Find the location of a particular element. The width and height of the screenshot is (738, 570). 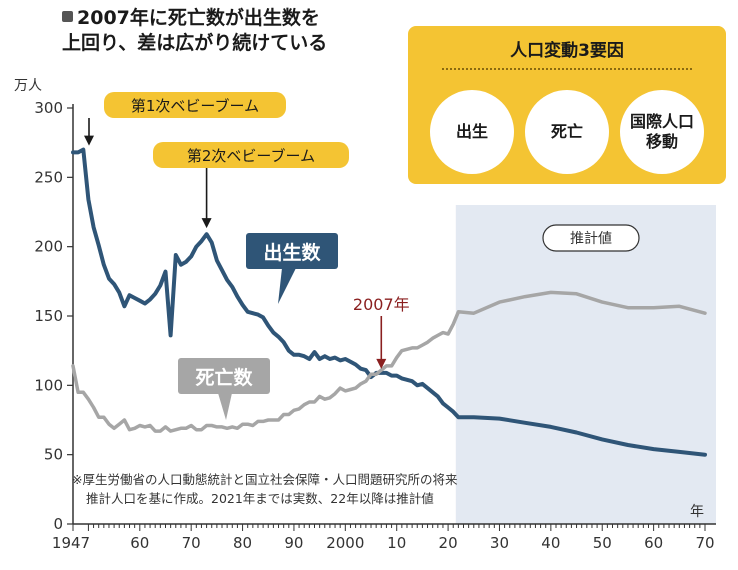

annotation-baby-boom-2-text: 第2次ベビーブーム is located at coordinates (251, 156).